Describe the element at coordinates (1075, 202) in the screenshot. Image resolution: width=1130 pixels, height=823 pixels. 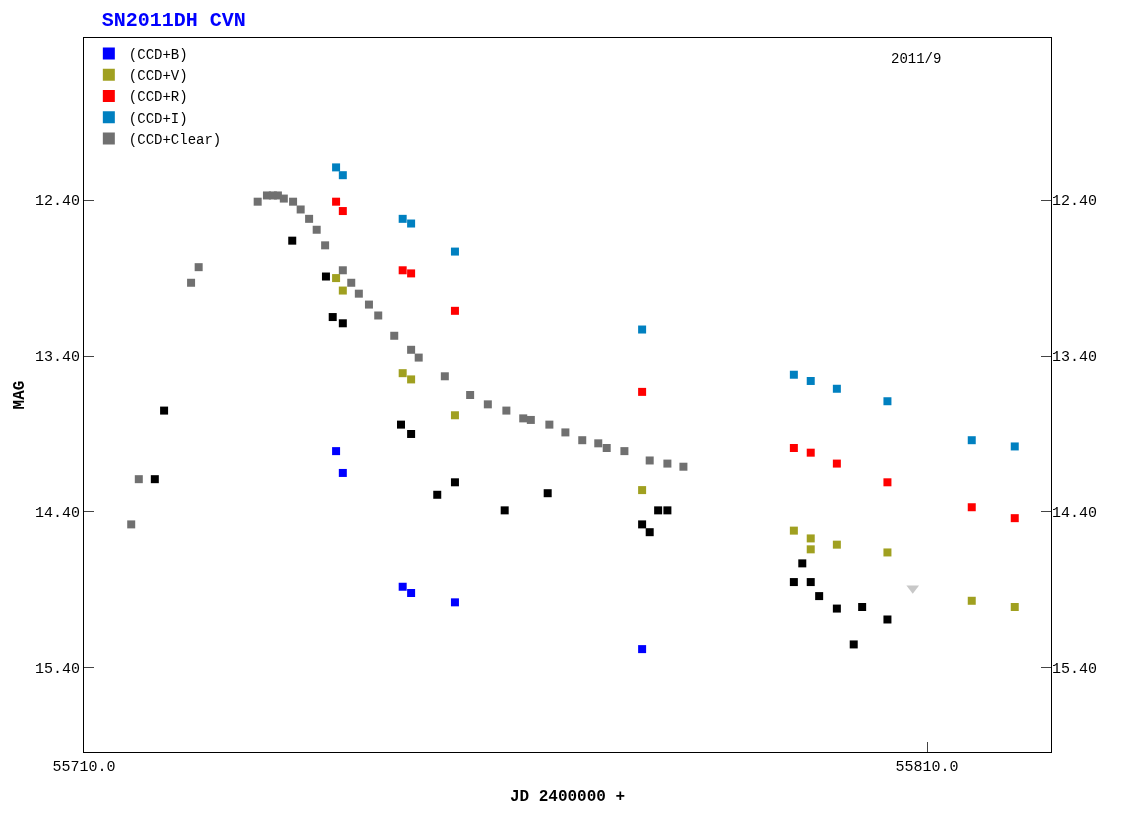
I see `y2-tick-label: 12.40` at that location.